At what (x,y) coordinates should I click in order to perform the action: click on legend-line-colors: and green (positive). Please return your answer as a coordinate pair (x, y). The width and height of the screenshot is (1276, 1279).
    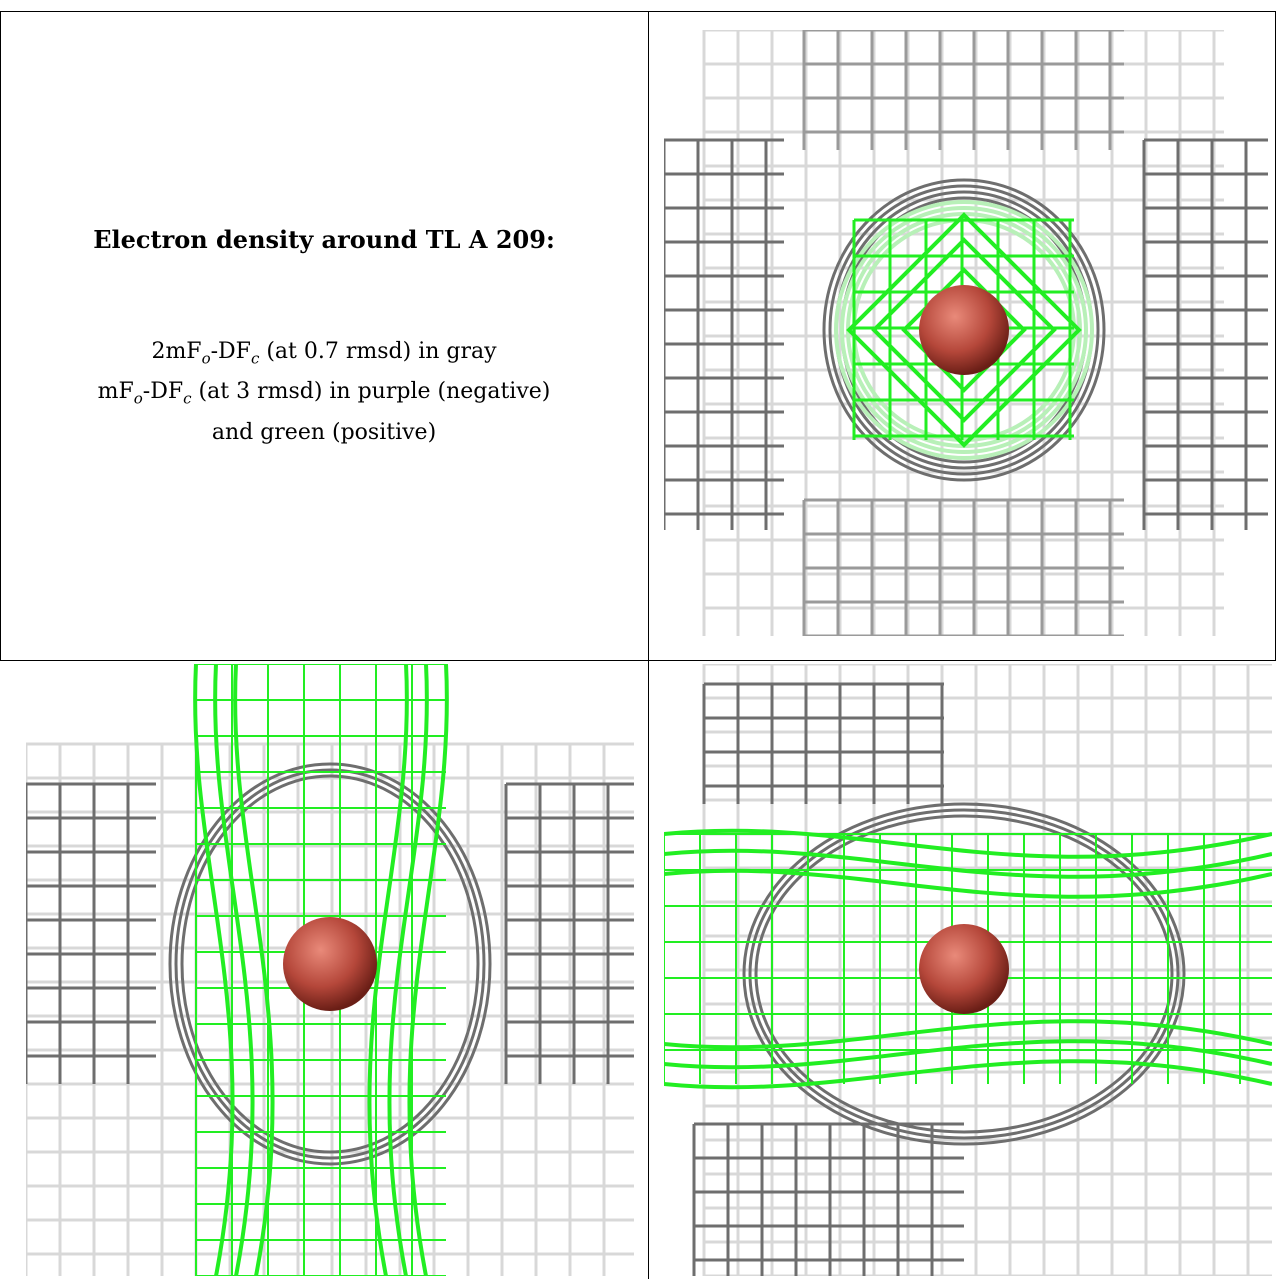
    Looking at the image, I should click on (324, 432).